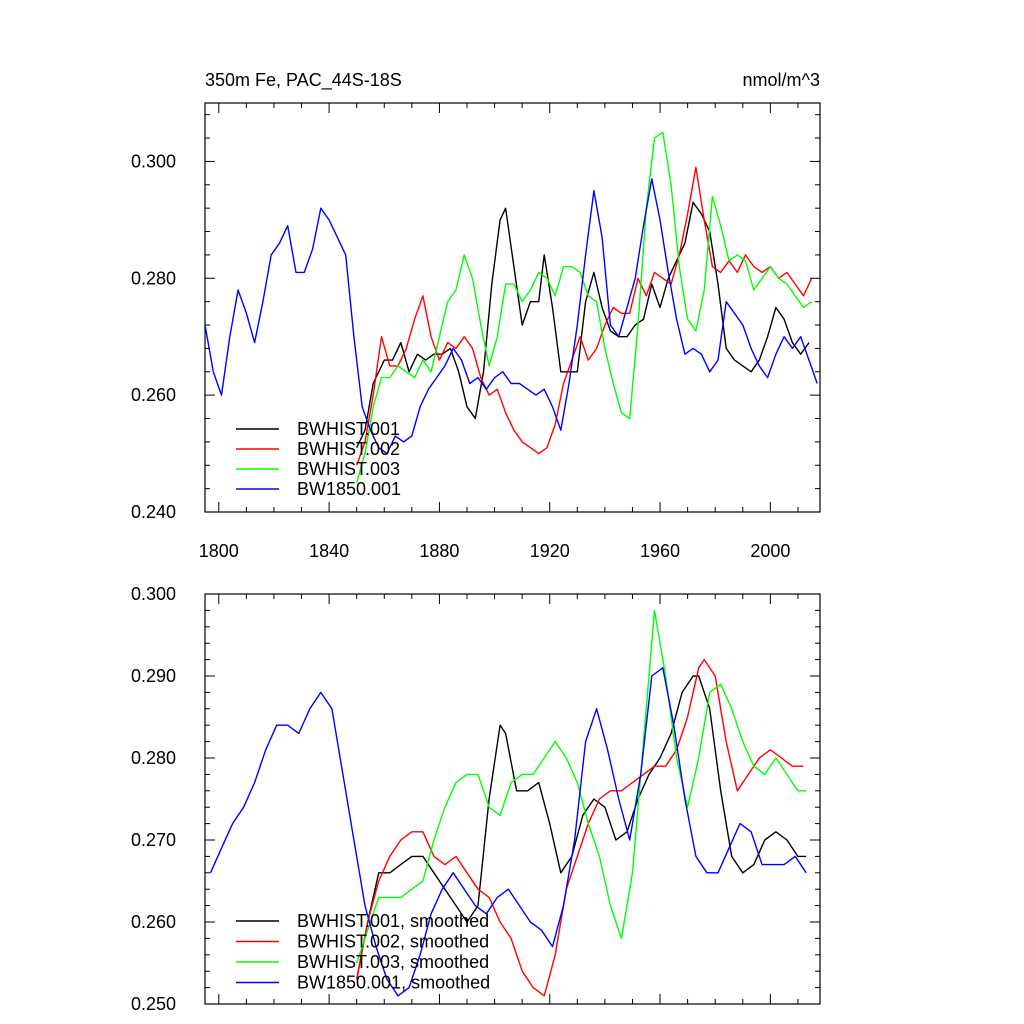  What do you see at coordinates (153, 840) in the screenshot?
I see `y-tick-label: 0.270` at bounding box center [153, 840].